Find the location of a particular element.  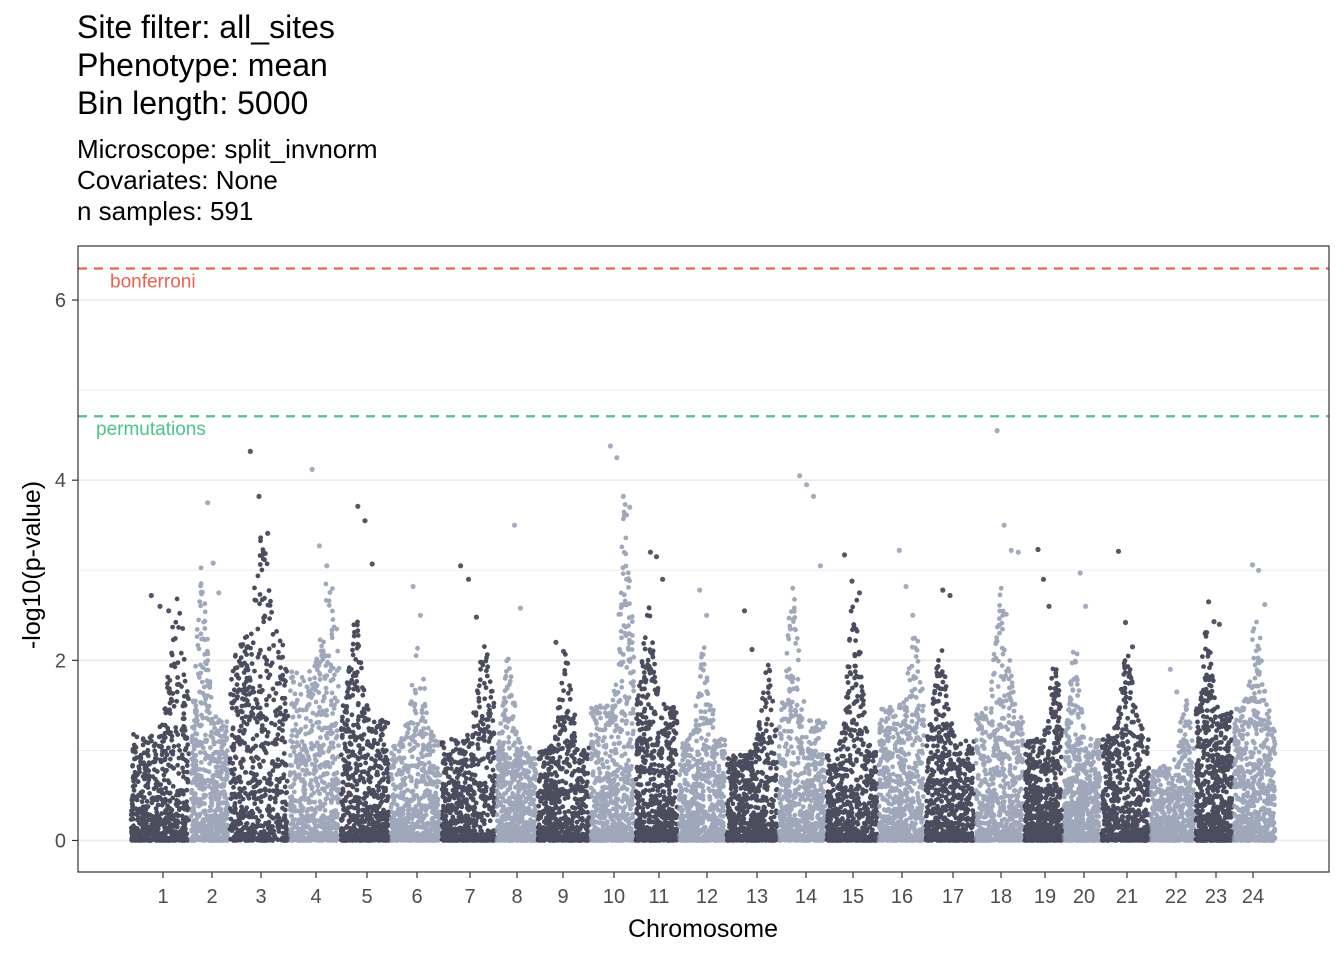

x-tick-label-chromosome-19: 19 is located at coordinates (1045, 897).